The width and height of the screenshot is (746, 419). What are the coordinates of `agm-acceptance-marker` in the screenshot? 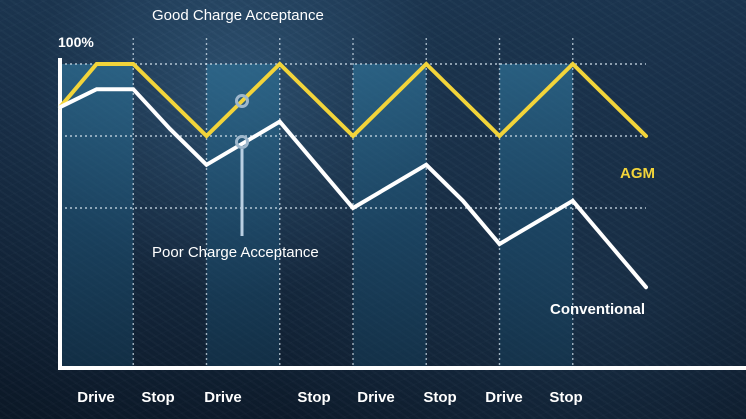 It's located at (242, 101).